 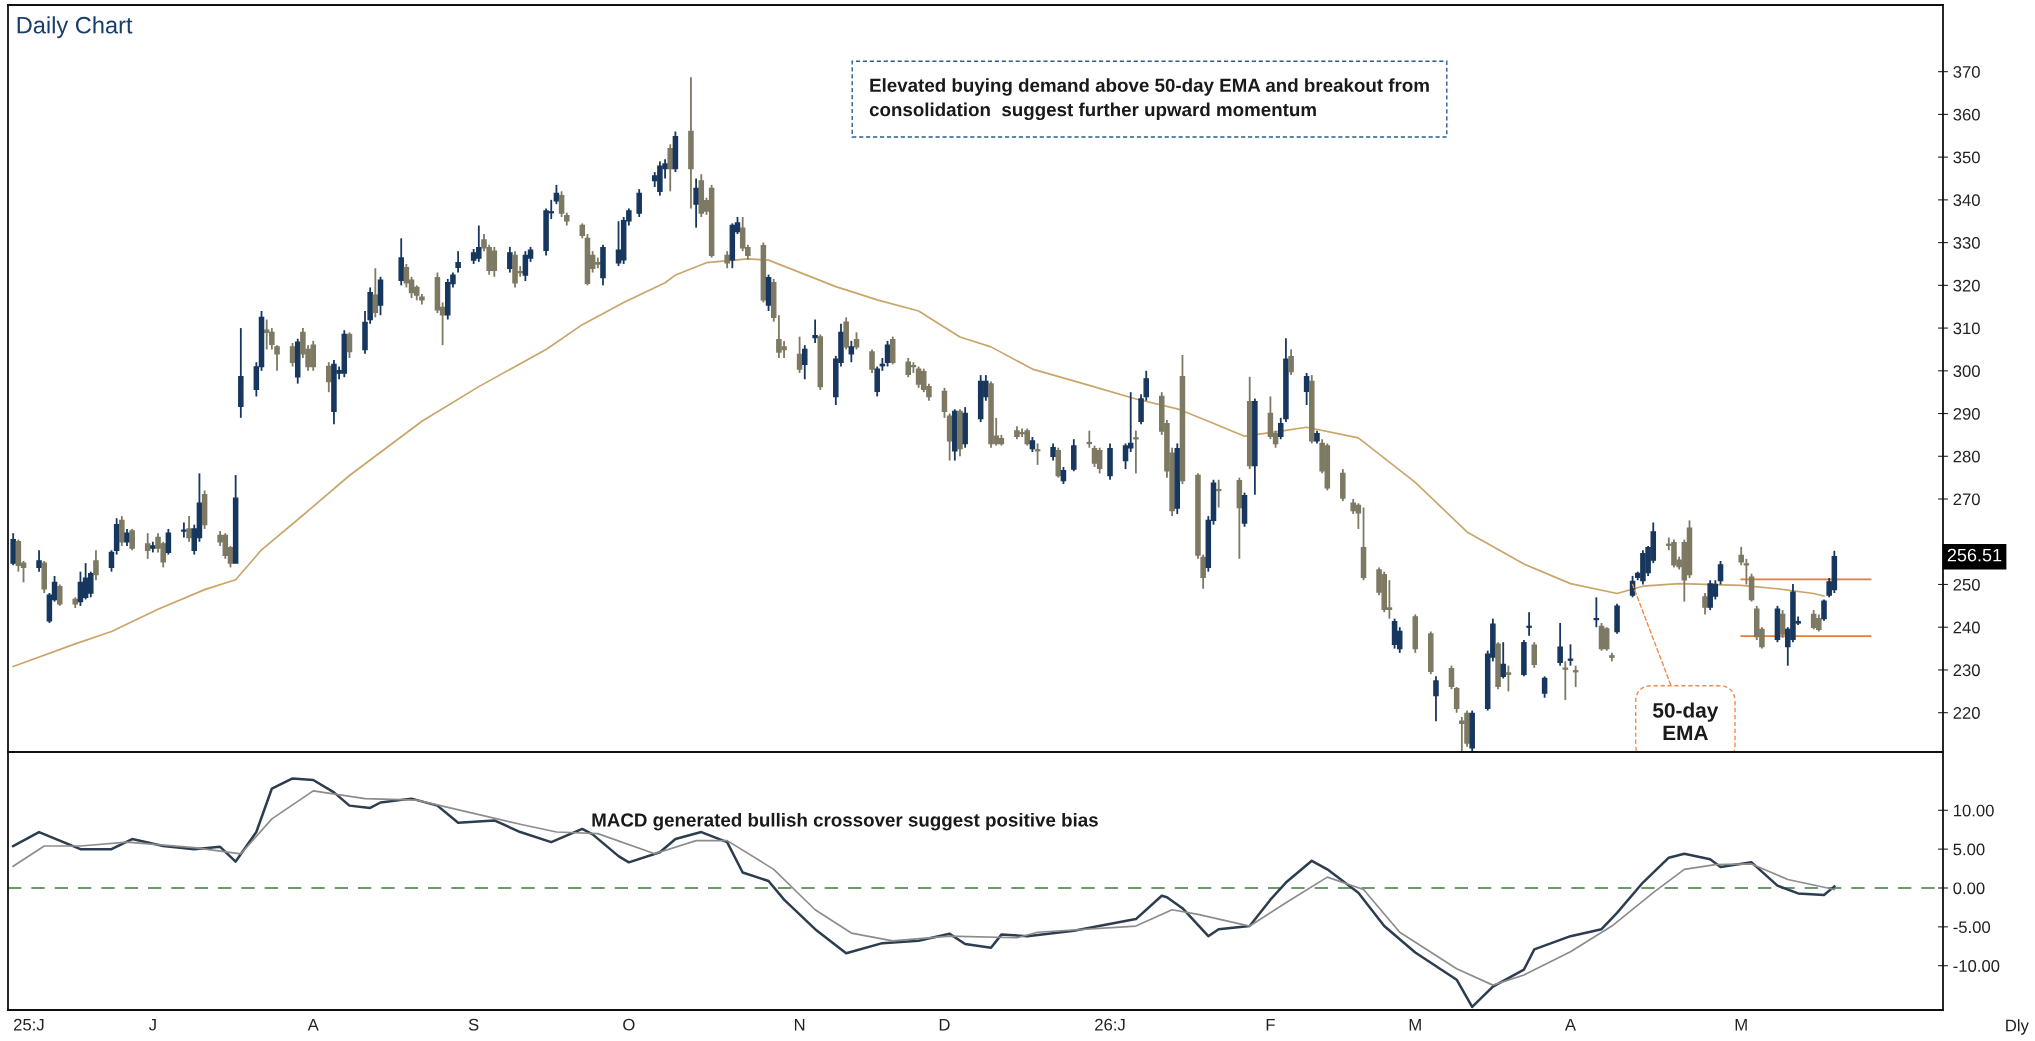 I want to click on y-tick-label: 10.00, so click(x=1973, y=810).